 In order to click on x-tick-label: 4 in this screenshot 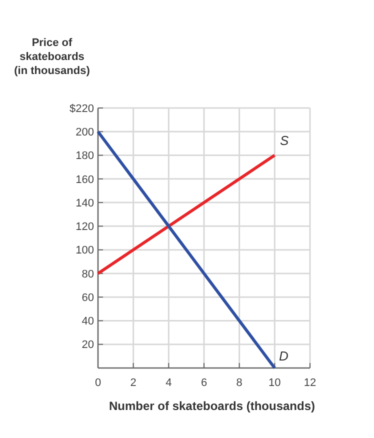, I will do `click(169, 383)`.